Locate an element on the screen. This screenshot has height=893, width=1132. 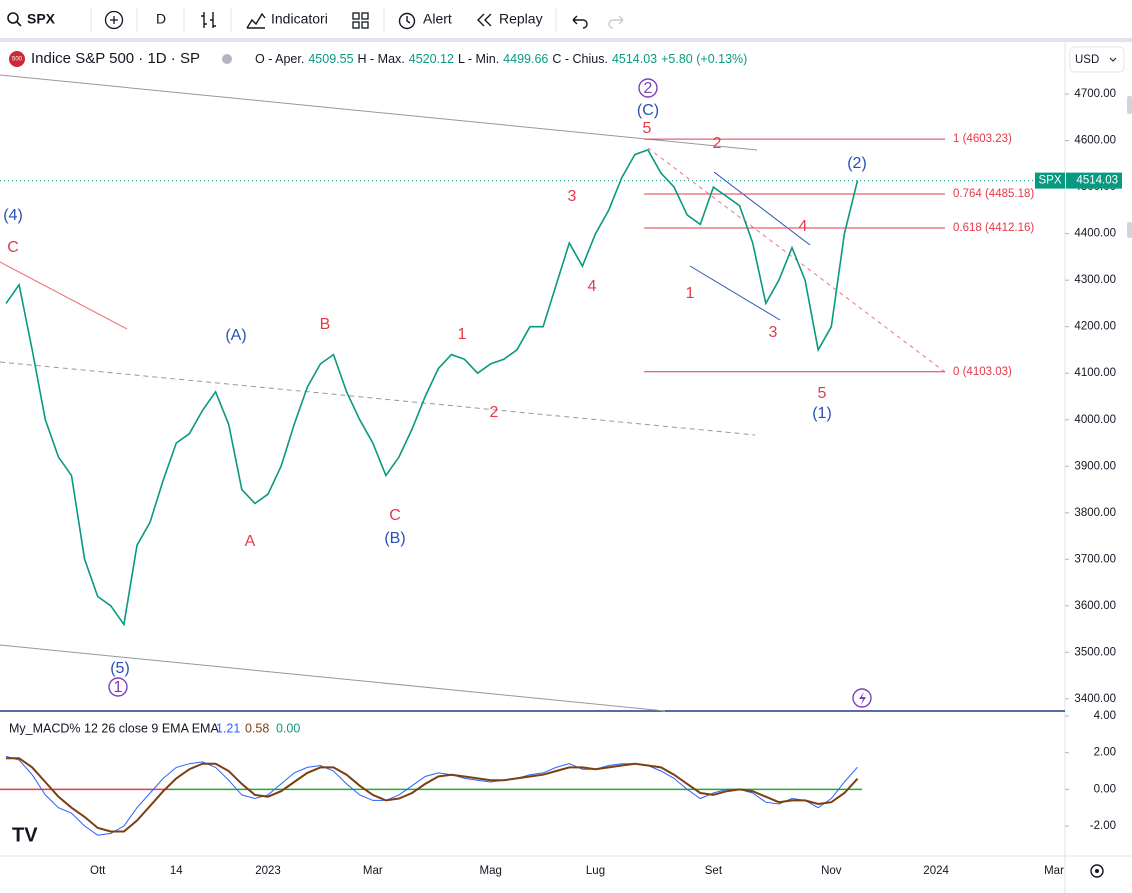
y-tick-label: 4600.00 is located at coordinates (1095, 141).